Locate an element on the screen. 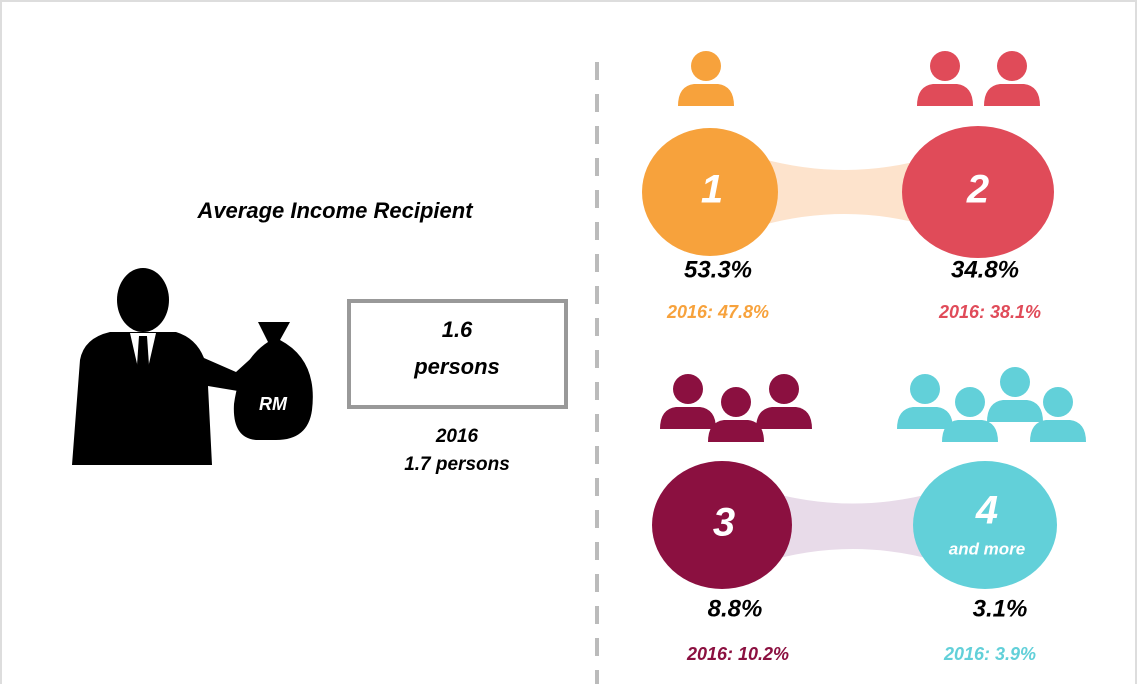  group-label: 2 is located at coordinates (977, 190).